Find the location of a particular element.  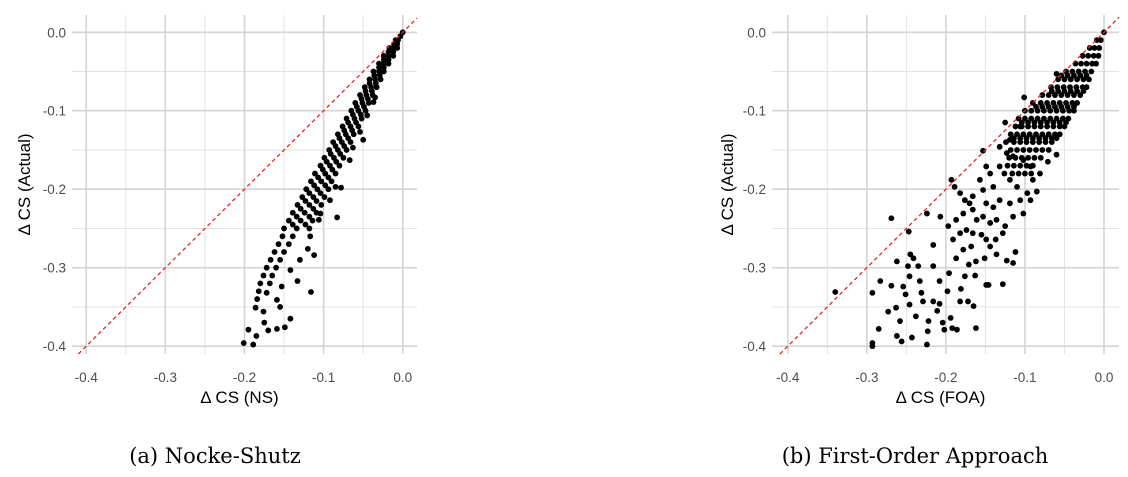

y-axis-label: Δ CS (Actual) is located at coordinates (24, 184).